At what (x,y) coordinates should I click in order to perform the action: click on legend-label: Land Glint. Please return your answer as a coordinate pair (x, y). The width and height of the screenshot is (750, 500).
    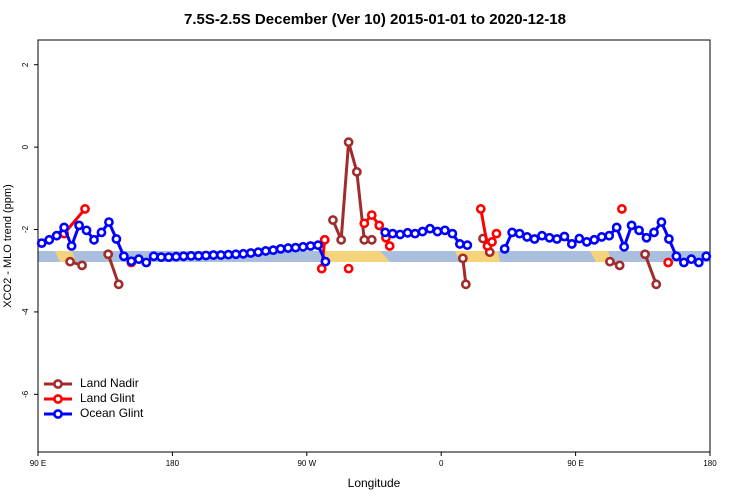
    Looking at the image, I should click on (107, 398).